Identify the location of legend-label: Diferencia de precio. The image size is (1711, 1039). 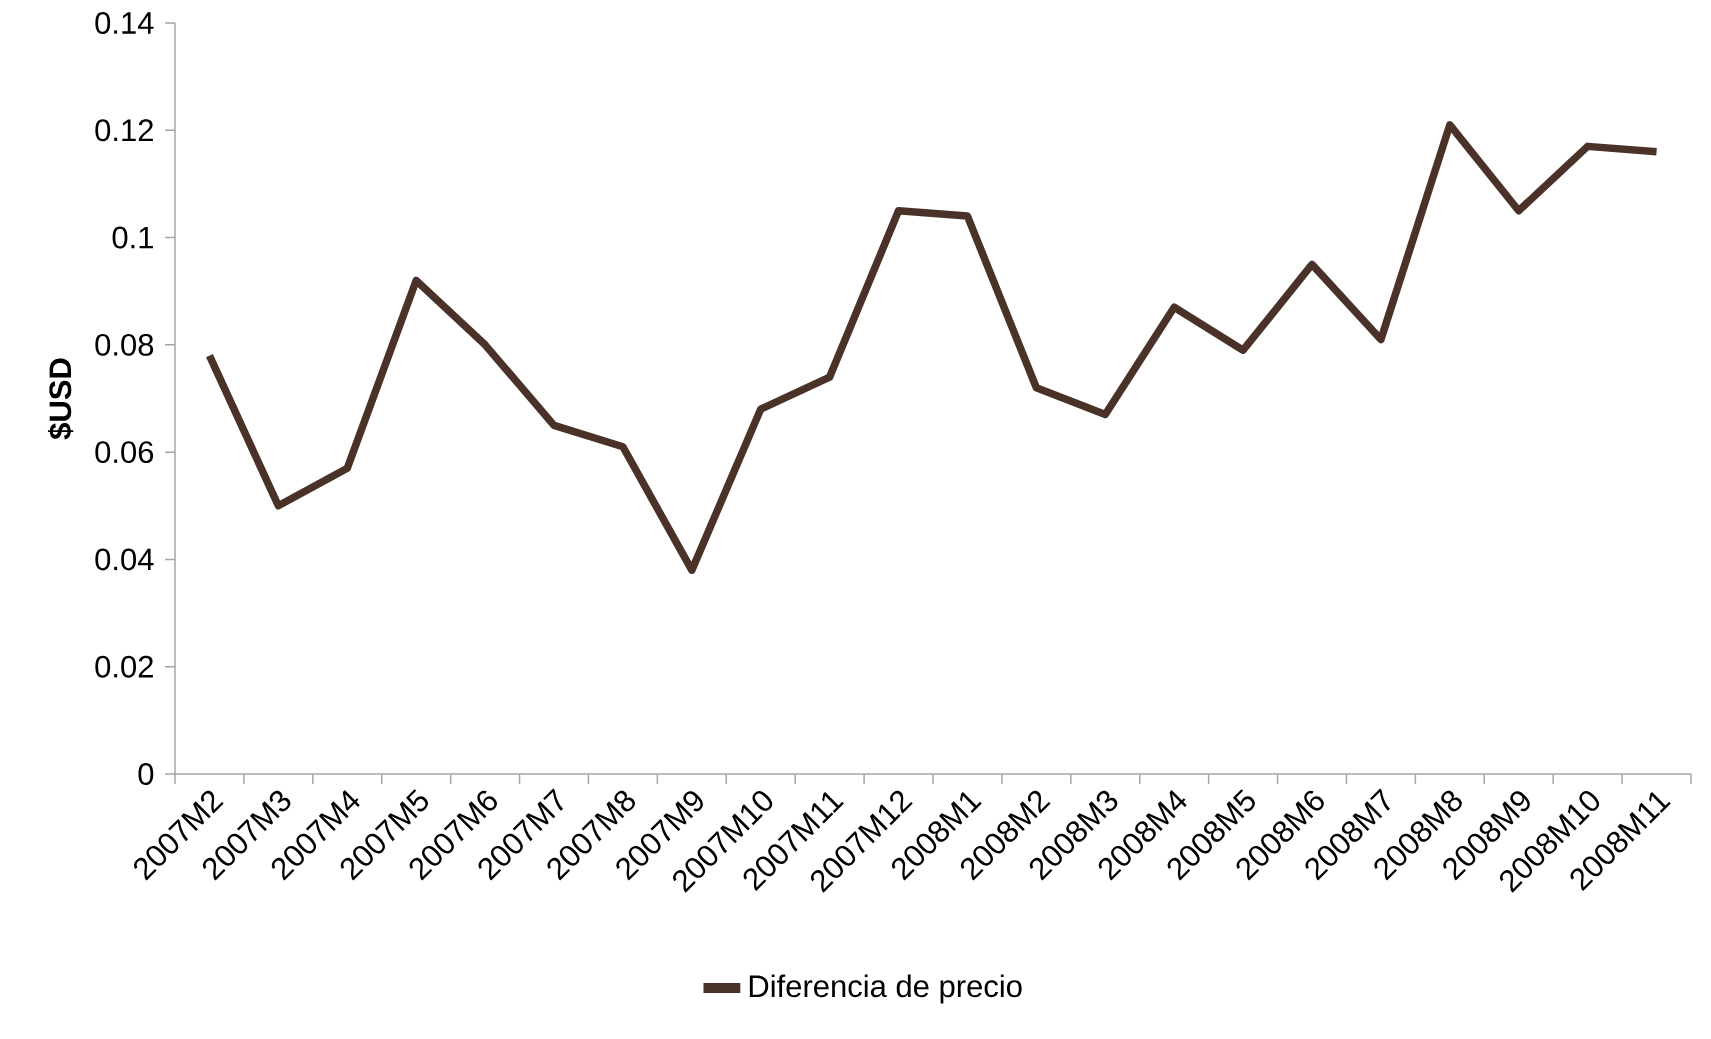
(885, 989).